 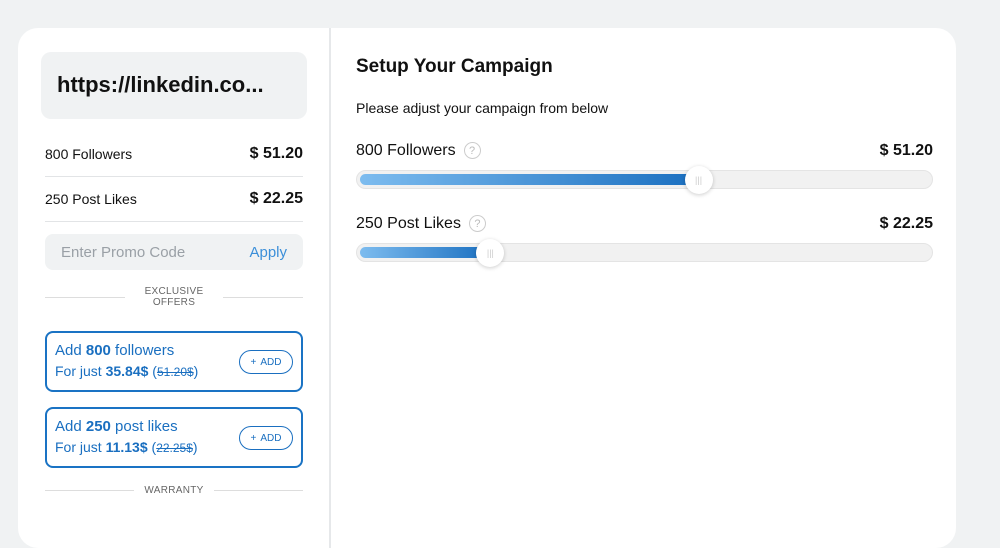 I want to click on warranty-divider: WARRANTY, so click(x=174, y=490).